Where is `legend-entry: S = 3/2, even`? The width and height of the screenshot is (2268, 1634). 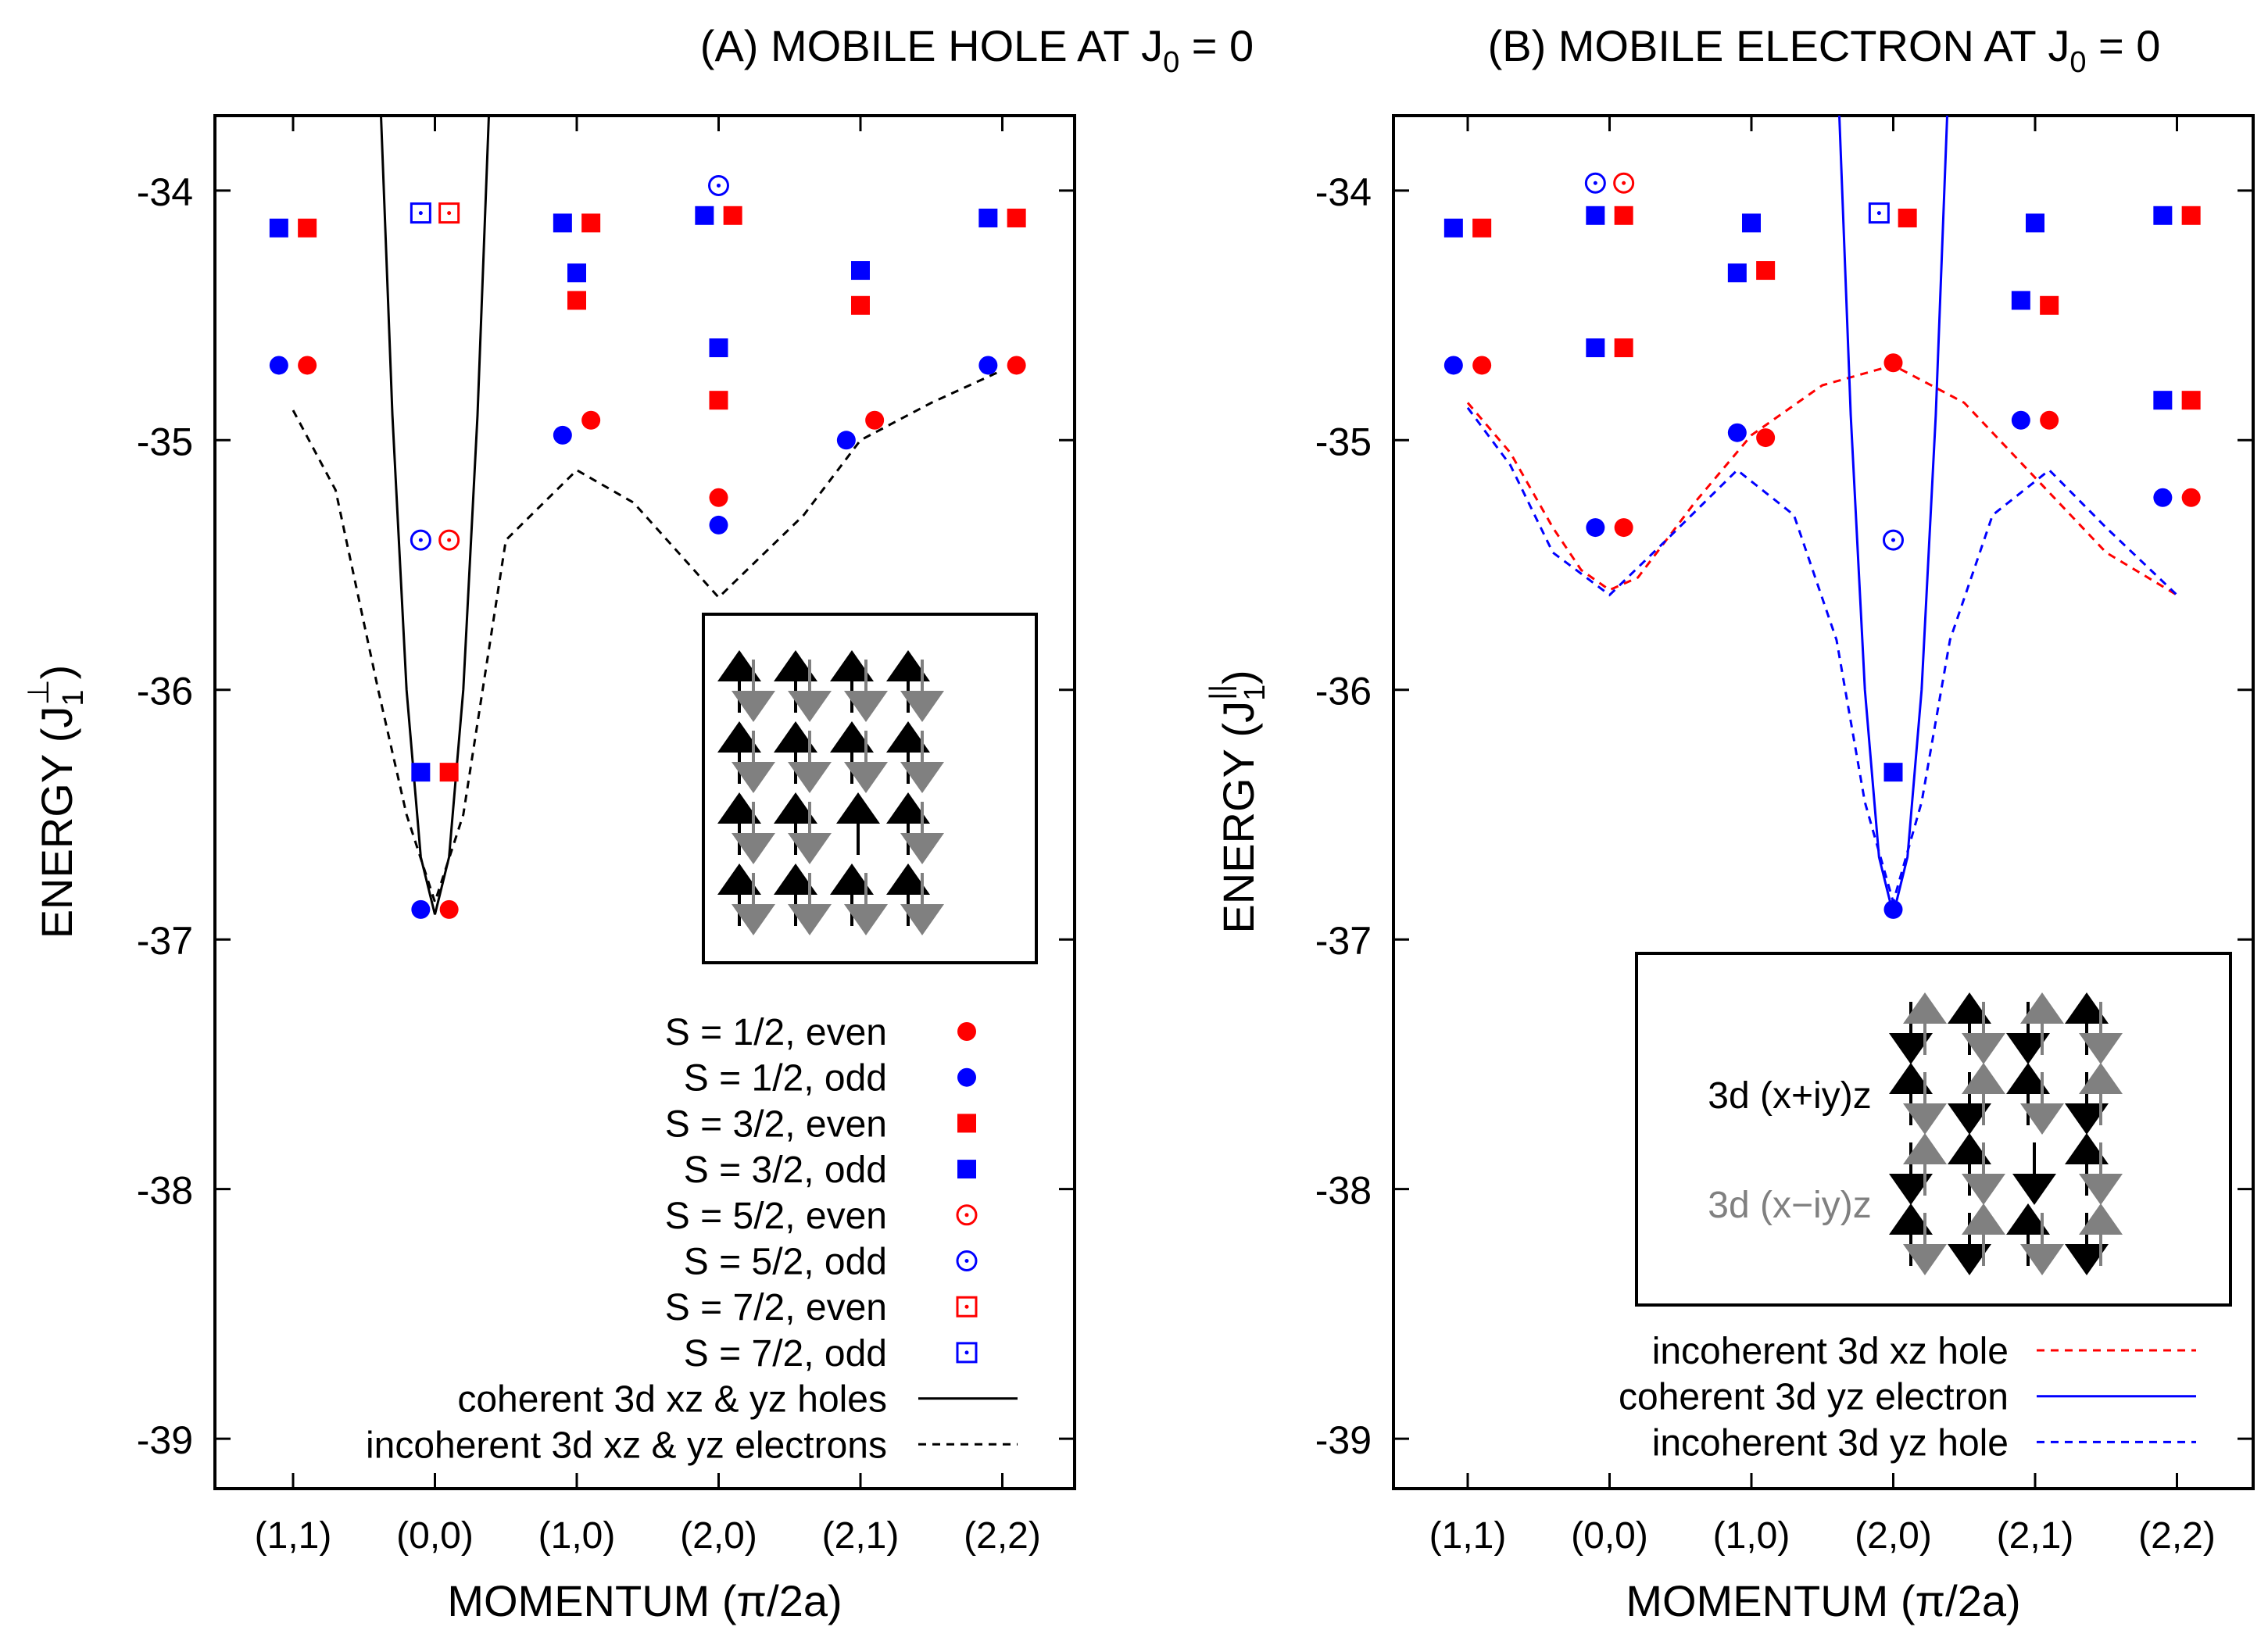 legend-entry: S = 3/2, even is located at coordinates (821, 1124).